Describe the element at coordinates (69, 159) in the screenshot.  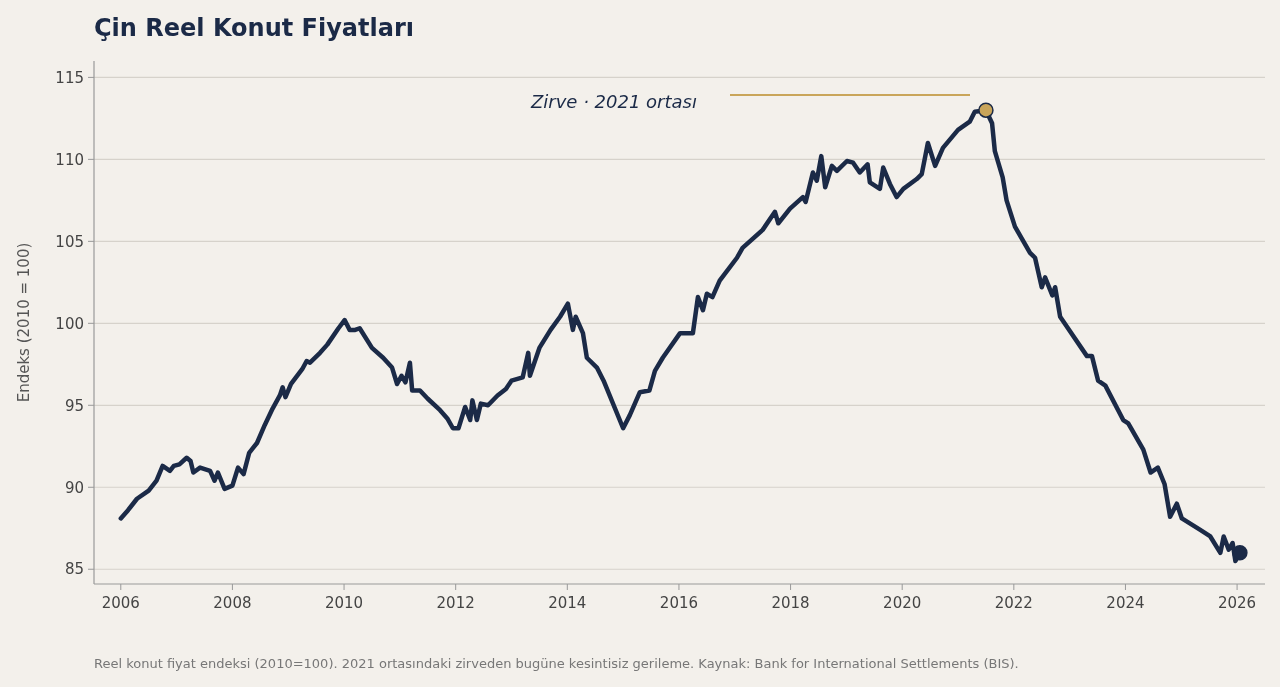
I see `y-tick-label: 110` at that location.